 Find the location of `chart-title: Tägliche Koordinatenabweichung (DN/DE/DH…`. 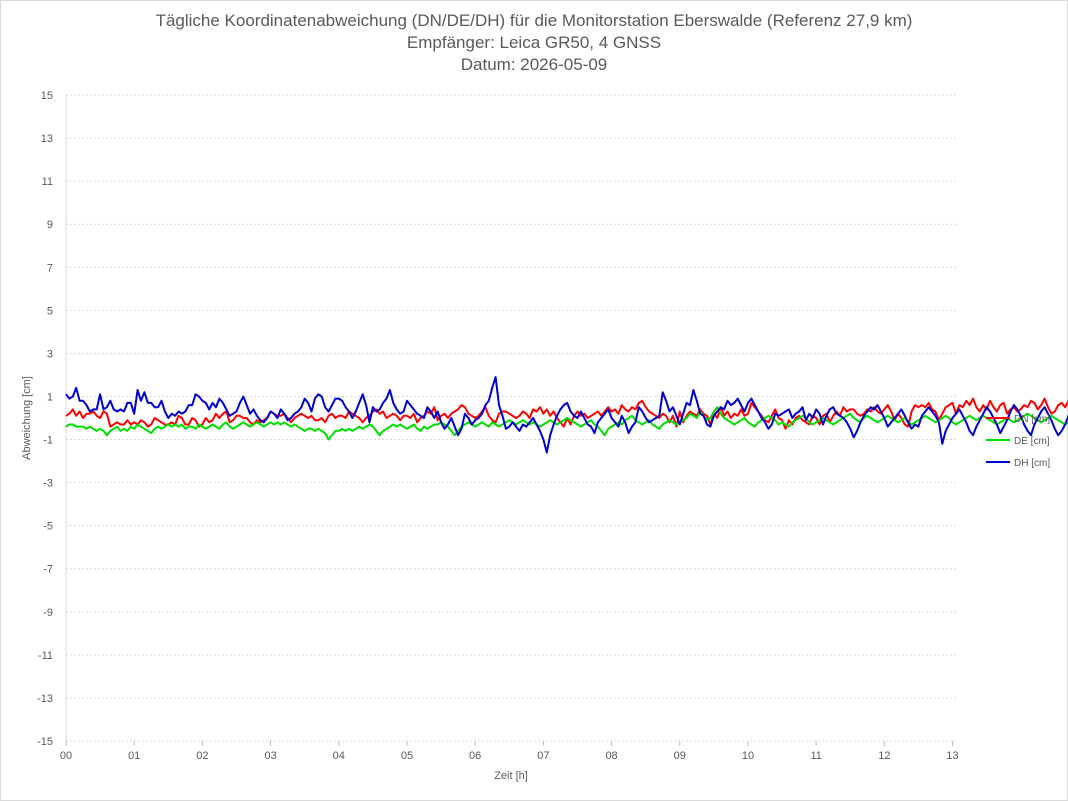

chart-title: Tägliche Koordinatenabweichung (DN/DE/DH… is located at coordinates (534, 20).